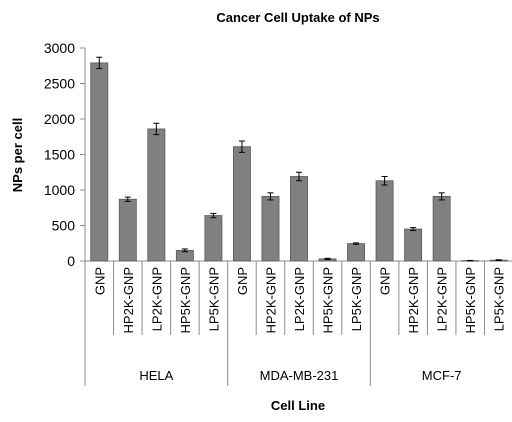 The height and width of the screenshot is (422, 512). I want to click on y-tick-label: 1500, so click(59, 155).